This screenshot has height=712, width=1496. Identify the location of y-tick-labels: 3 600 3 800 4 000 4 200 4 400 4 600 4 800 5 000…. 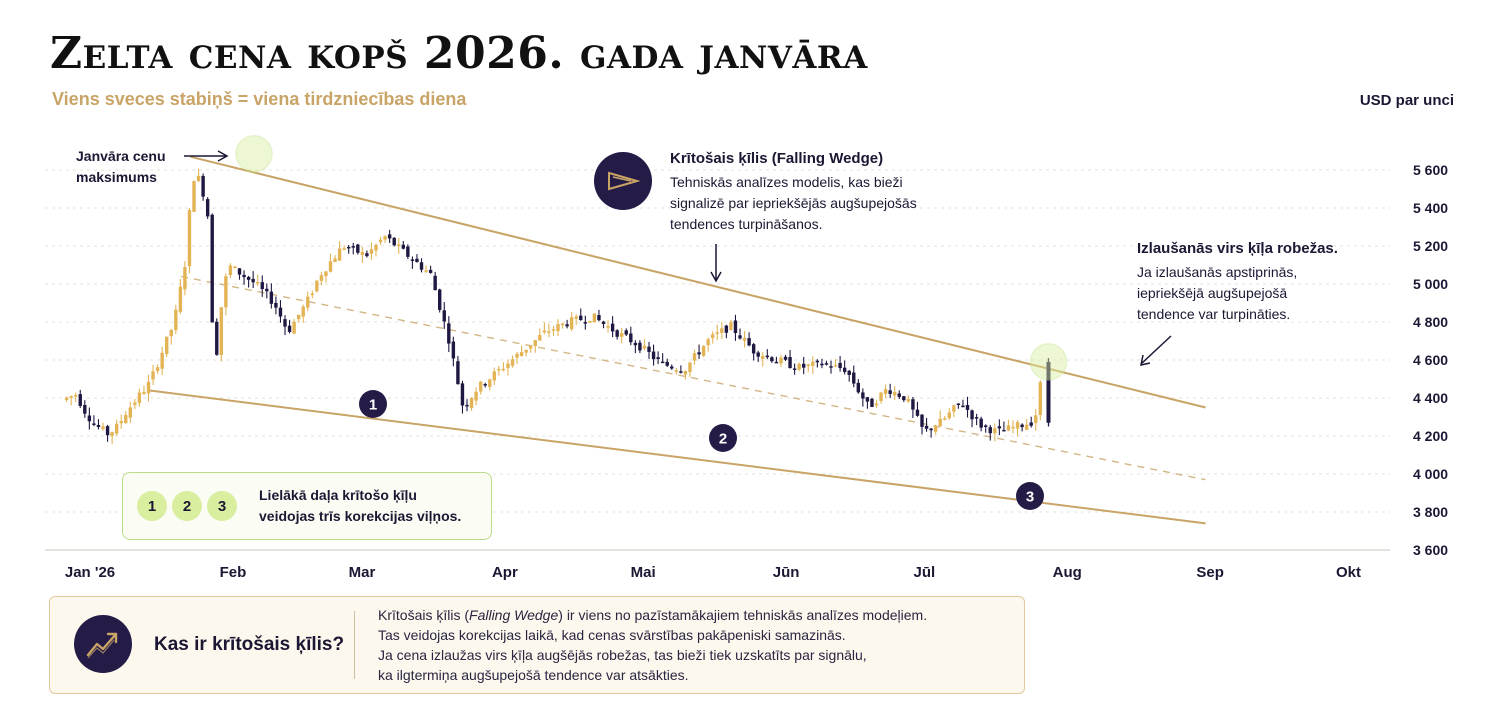
(1430, 360).